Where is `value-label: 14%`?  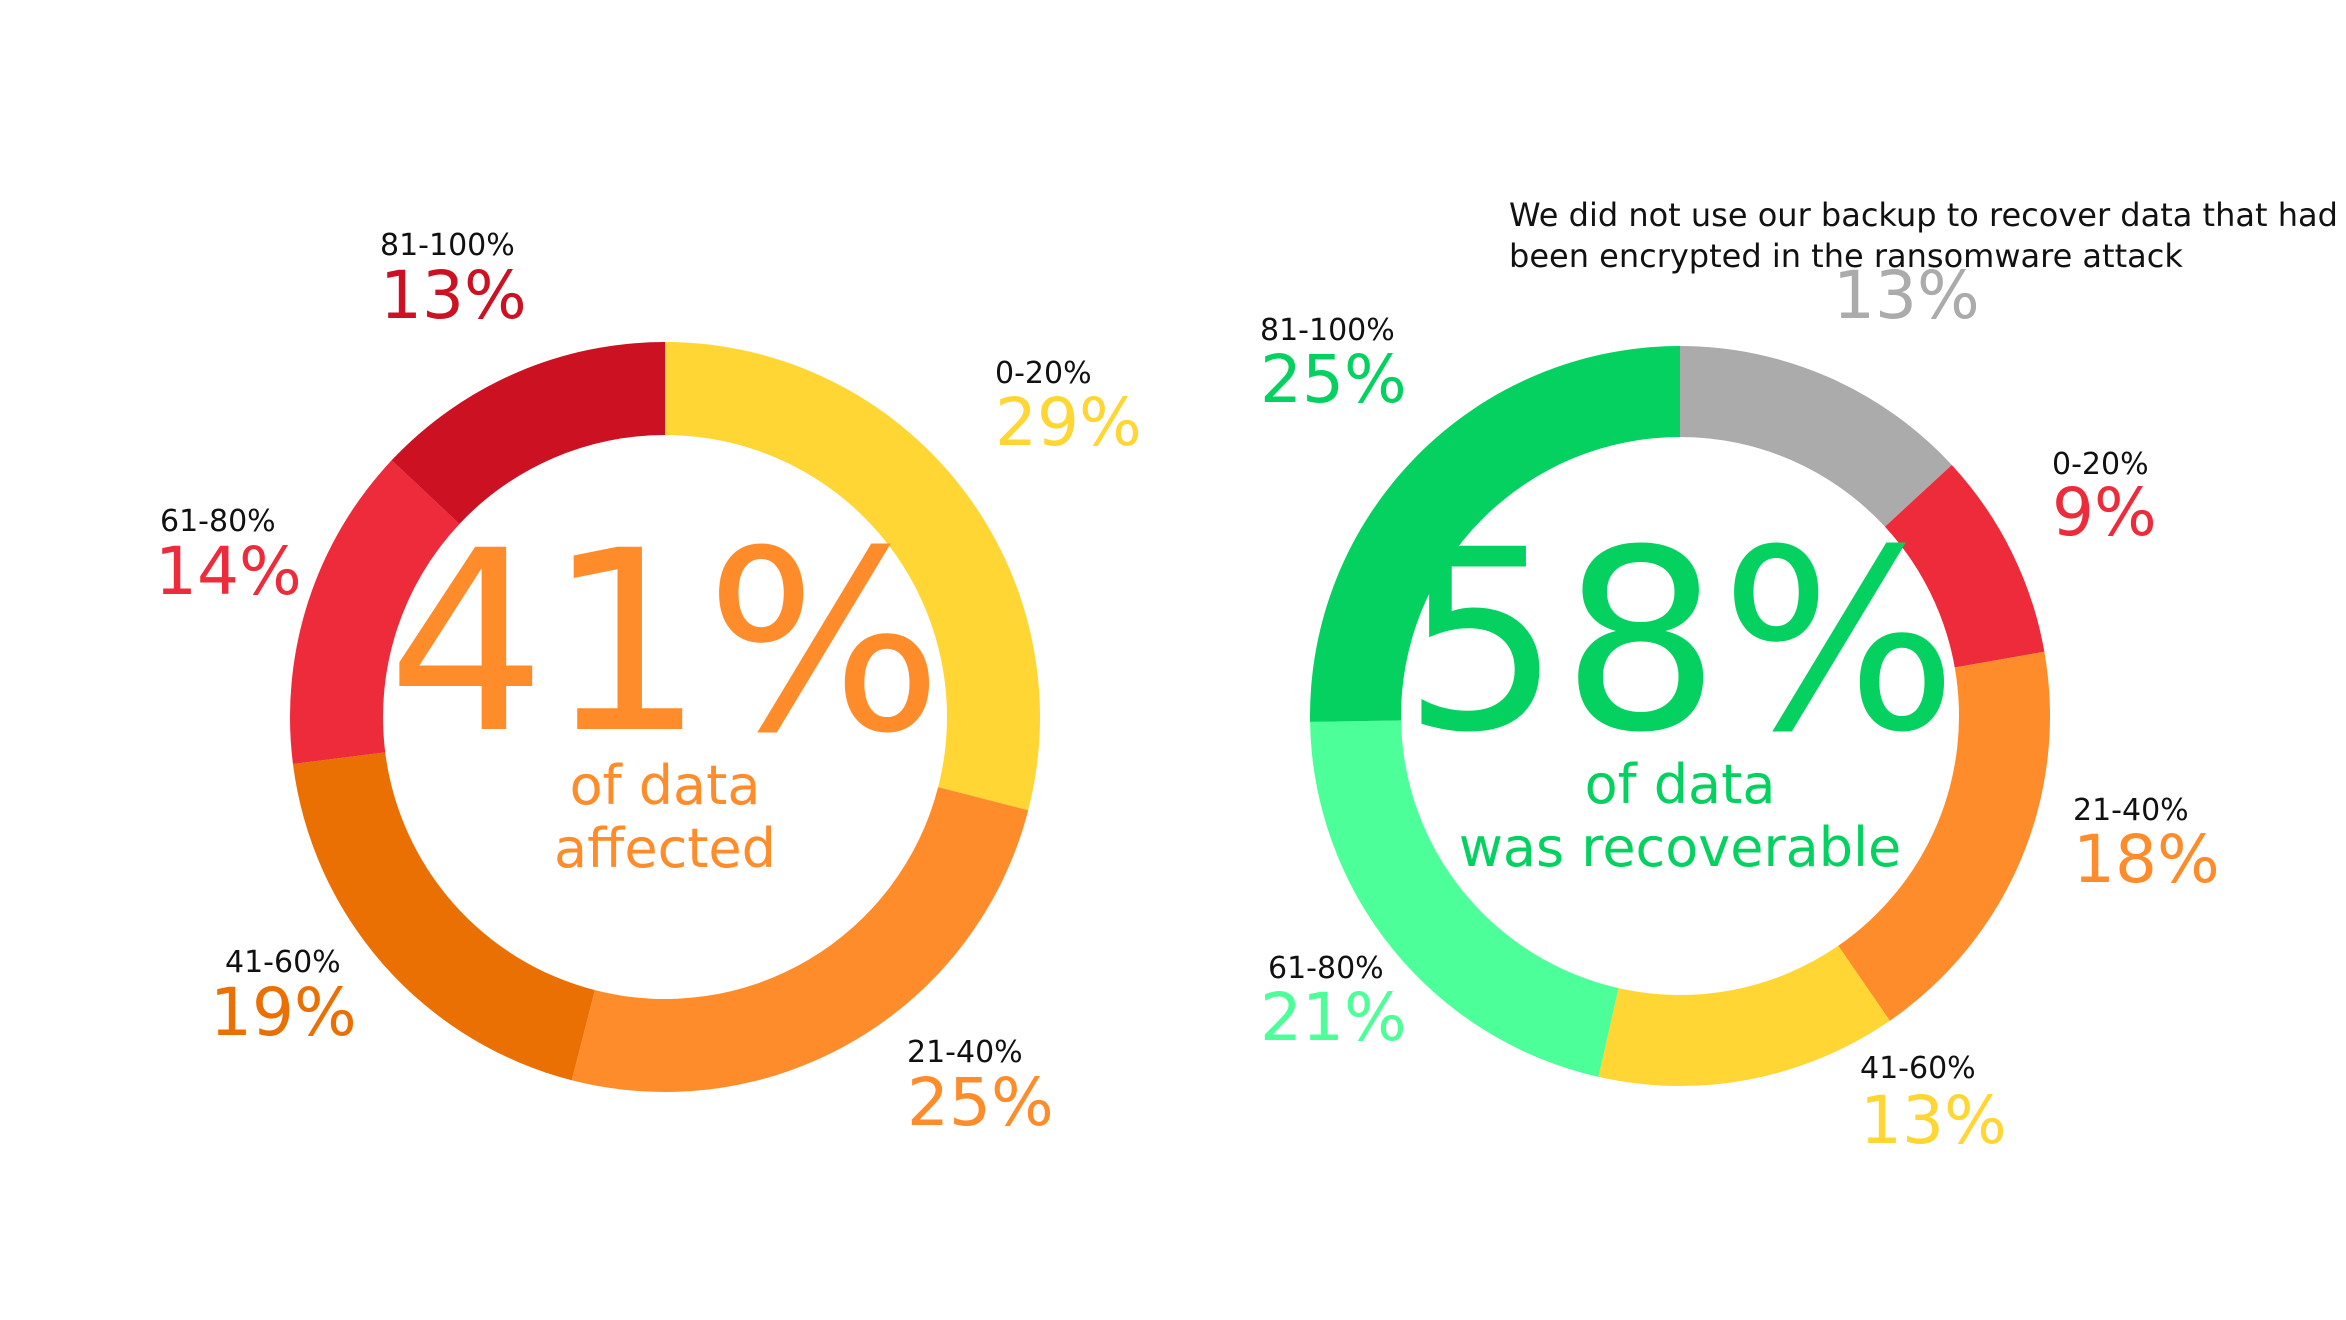
value-label: 14% is located at coordinates (228, 571).